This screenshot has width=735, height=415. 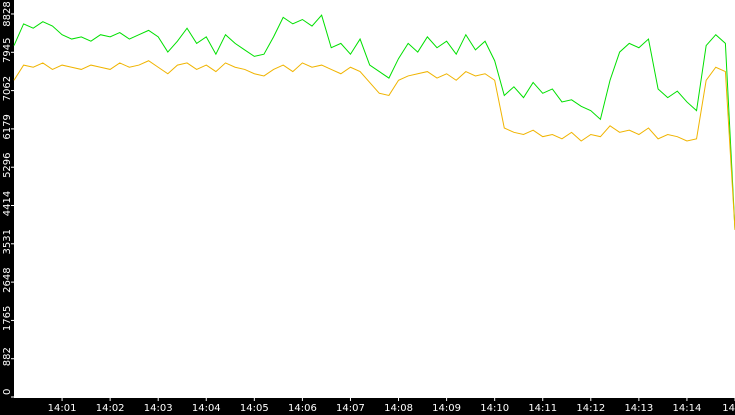 What do you see at coordinates (7, 164) in the screenshot?
I see `y-tick-label: 5296` at bounding box center [7, 164].